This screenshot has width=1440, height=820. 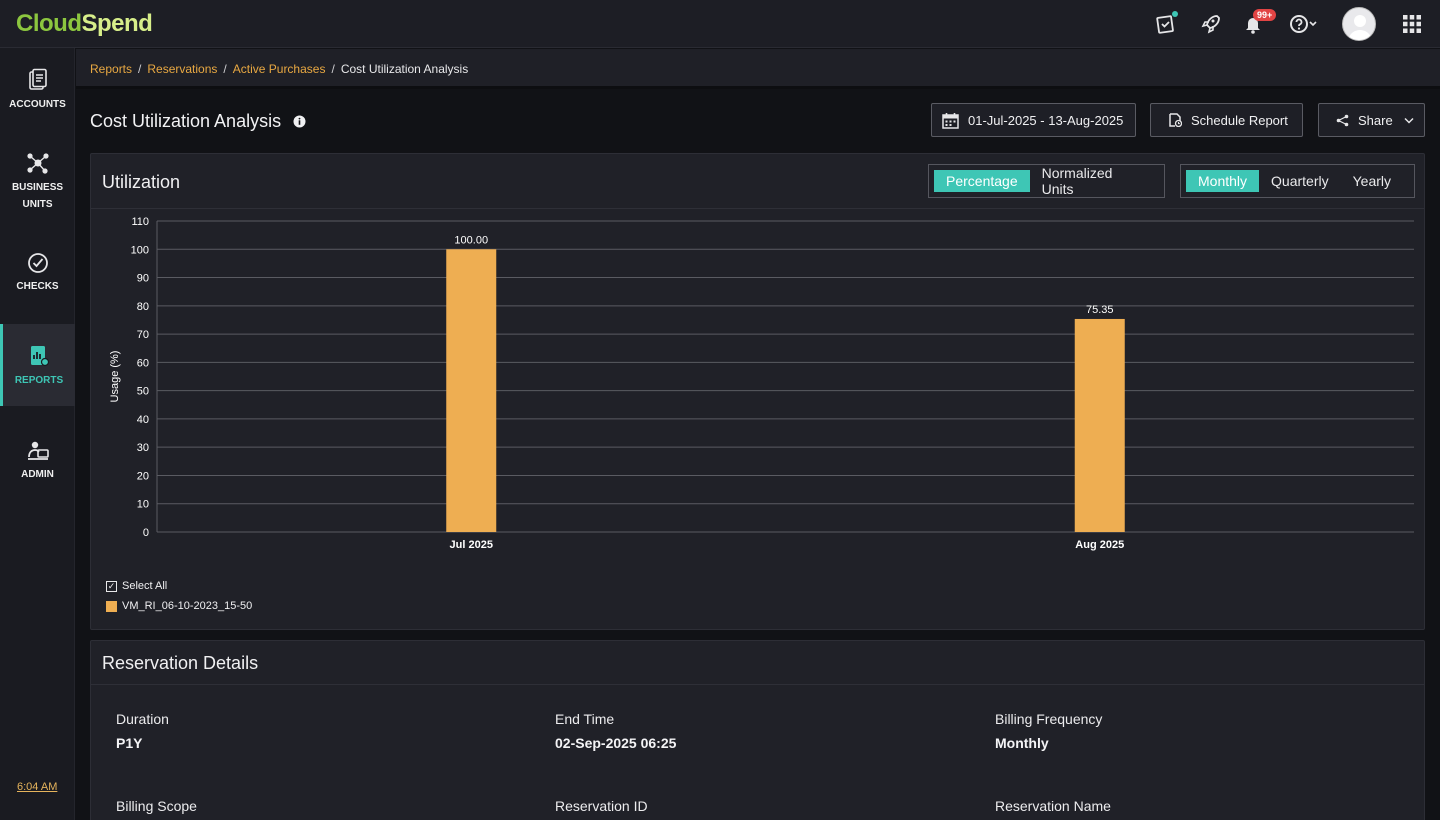 I want to click on x-tick-label: Aug 2025, so click(x=1099, y=545).